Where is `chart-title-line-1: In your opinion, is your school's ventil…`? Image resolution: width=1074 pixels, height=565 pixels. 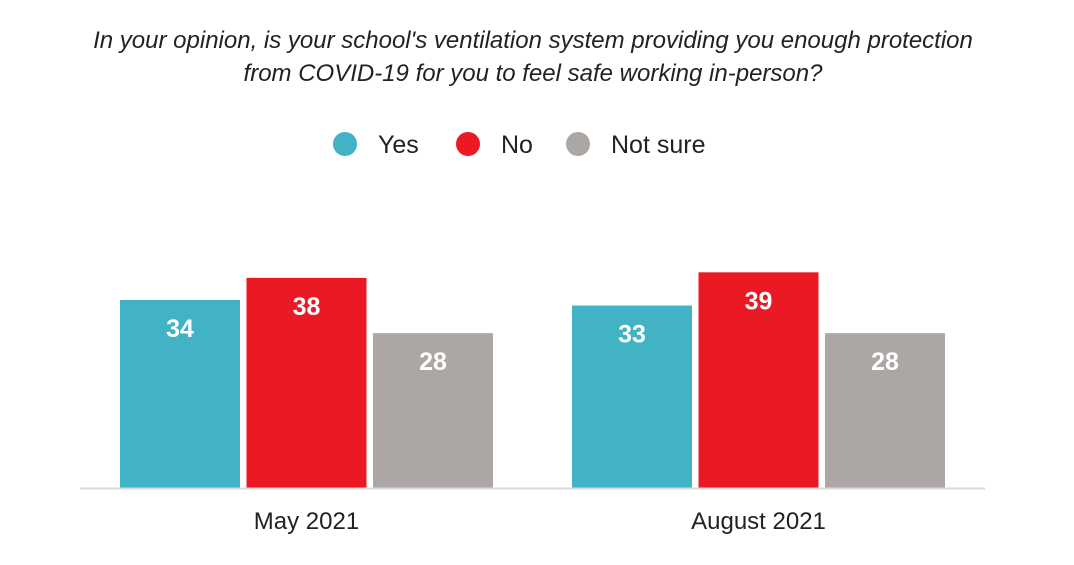 chart-title-line-1: In your opinion, is your school's ventil… is located at coordinates (533, 40).